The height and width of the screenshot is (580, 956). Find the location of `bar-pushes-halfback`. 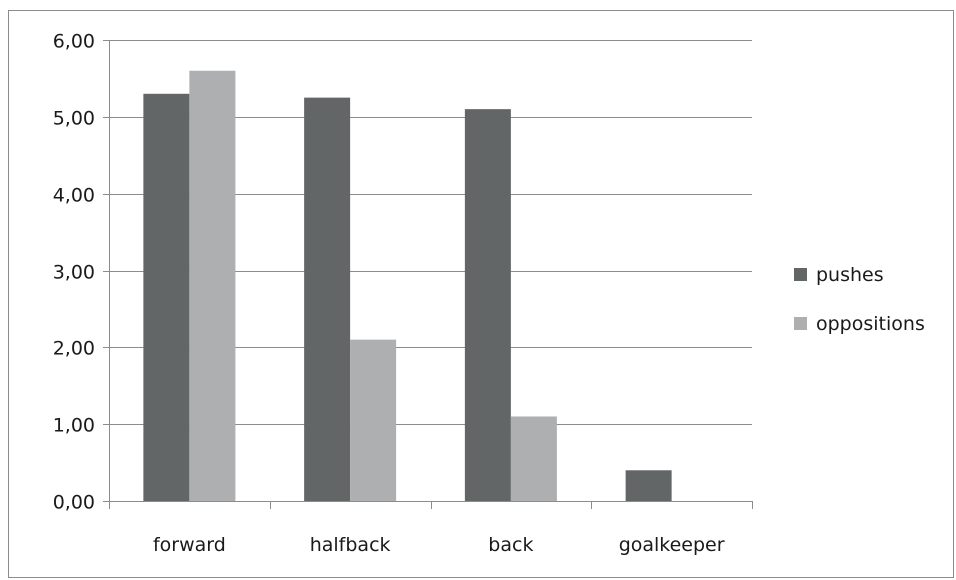

bar-pushes-halfback is located at coordinates (327, 299).